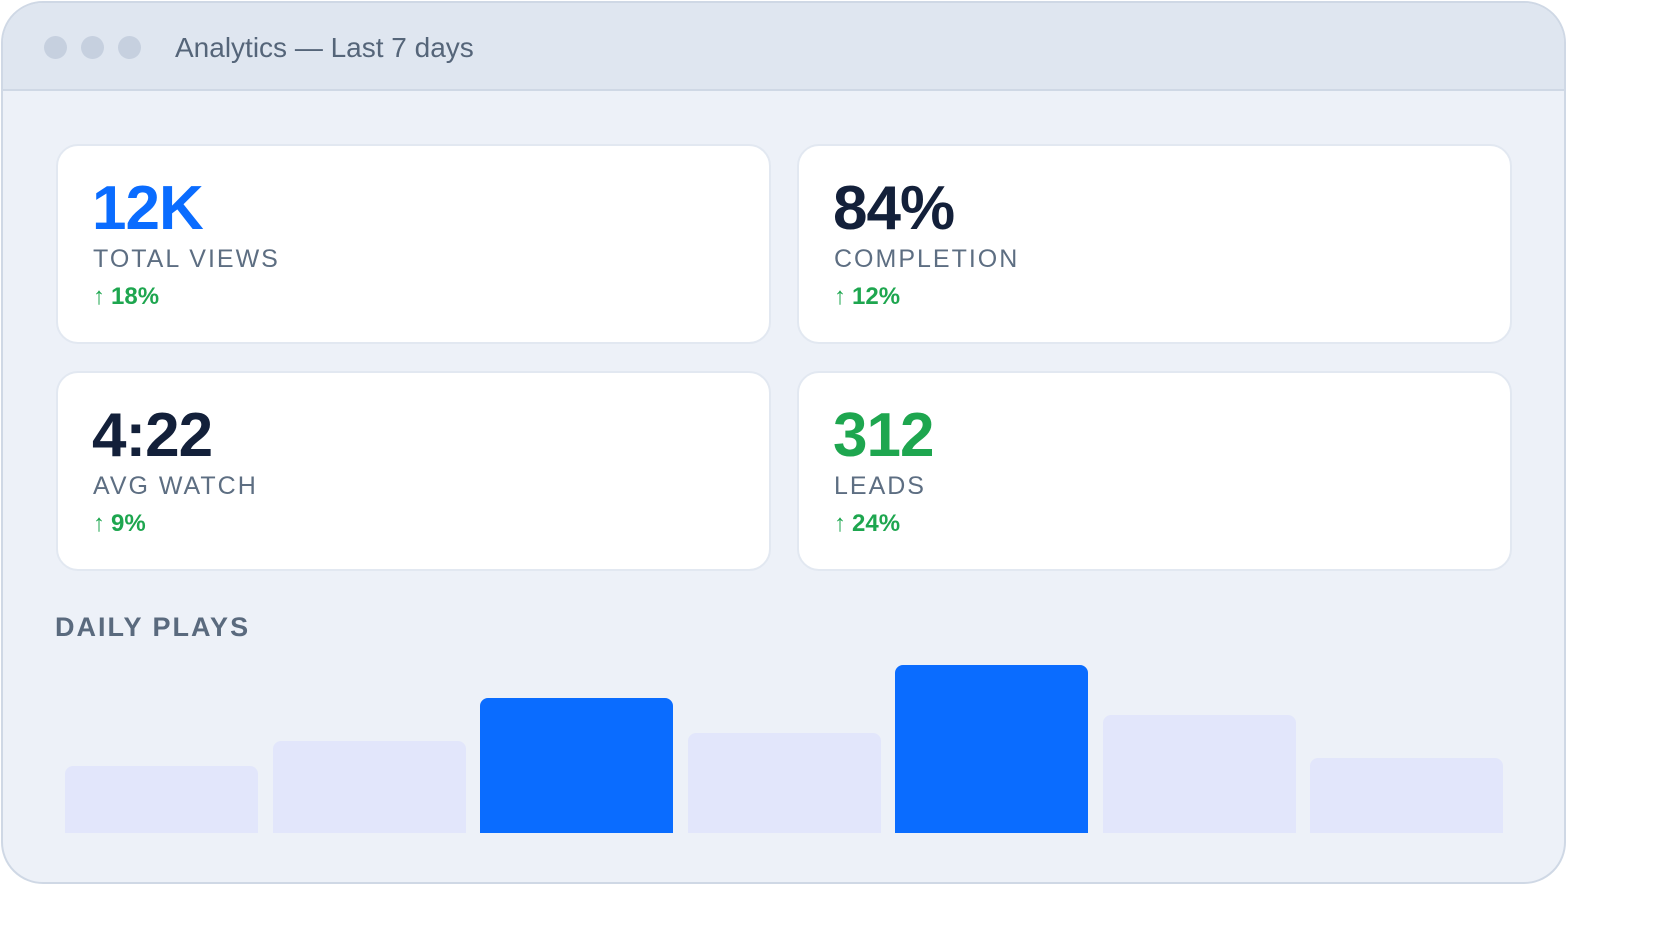  What do you see at coordinates (129, 47) in the screenshot?
I see `maximize-window-dot` at bounding box center [129, 47].